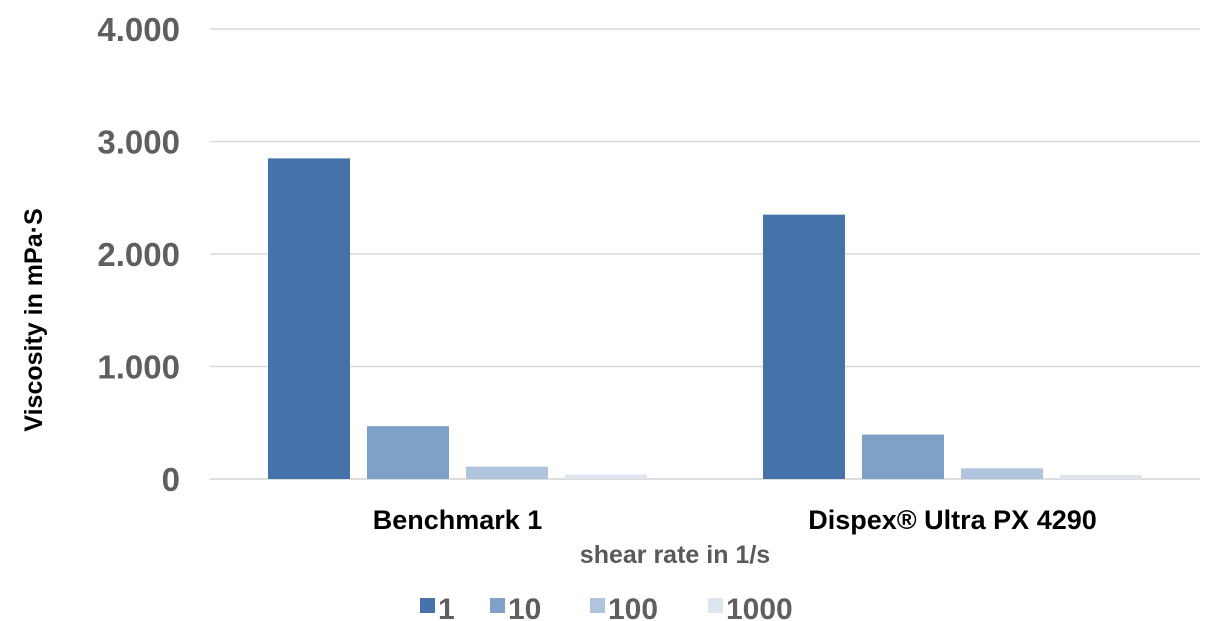 This screenshot has height=621, width=1212. I want to click on y-axis-tick-labels: 0 1.000 2.000 3.000 4.000, so click(138, 254).